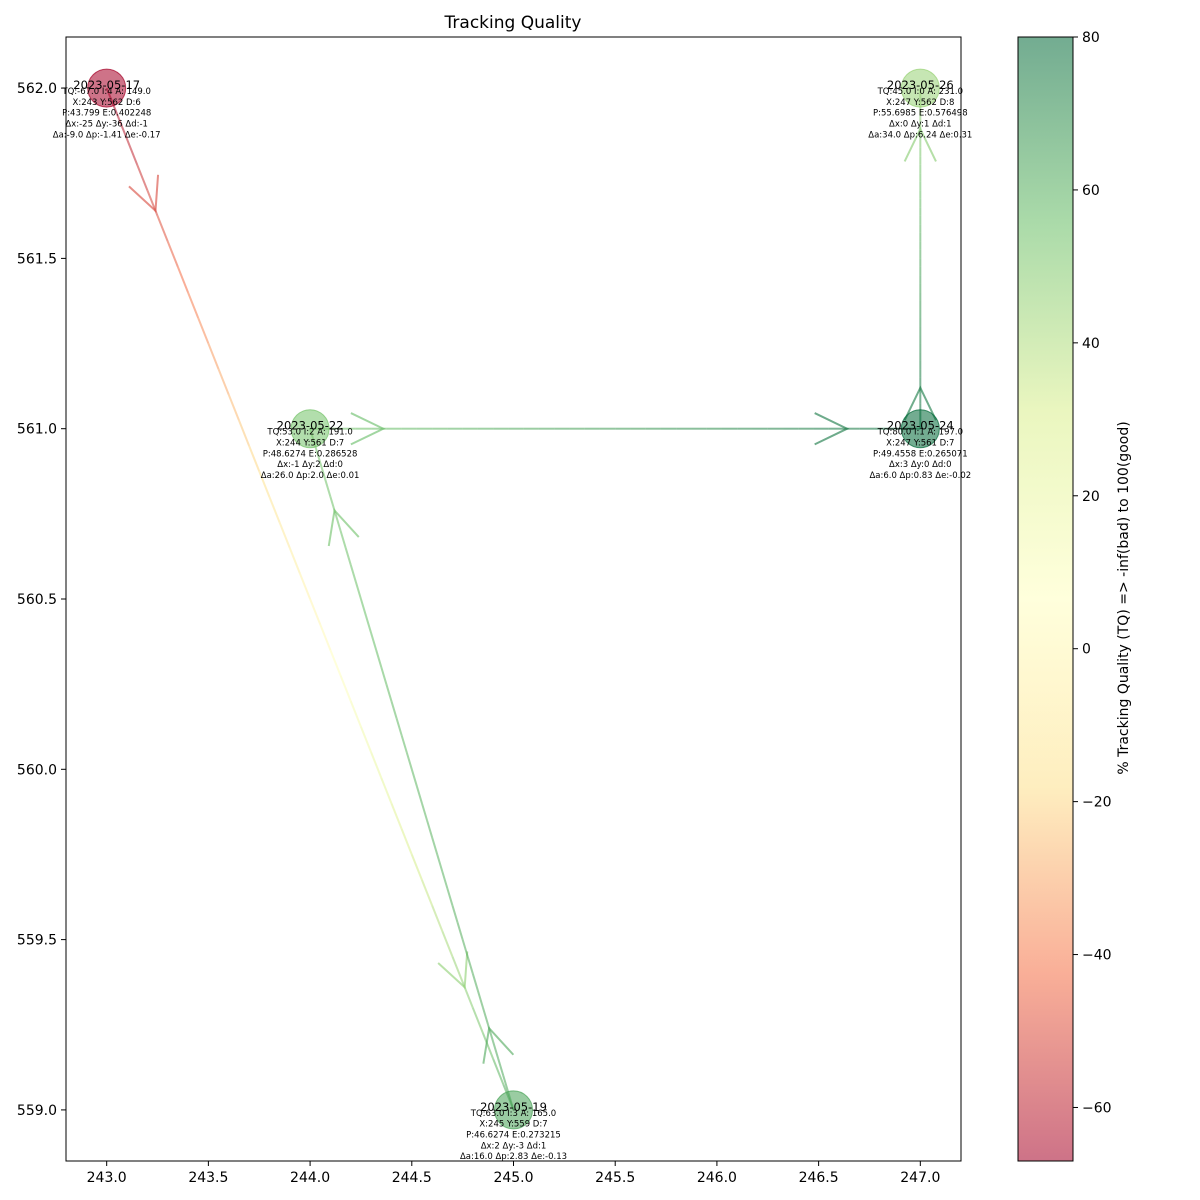 The width and height of the screenshot is (1200, 1200). Describe the element at coordinates (920, 426) in the screenshot. I see `point-date-label: 2023-05-24` at that location.